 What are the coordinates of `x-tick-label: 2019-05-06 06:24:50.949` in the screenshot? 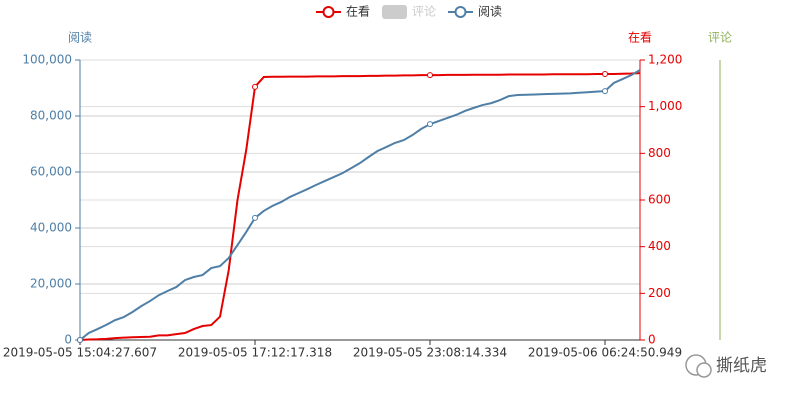 It's located at (605, 353).